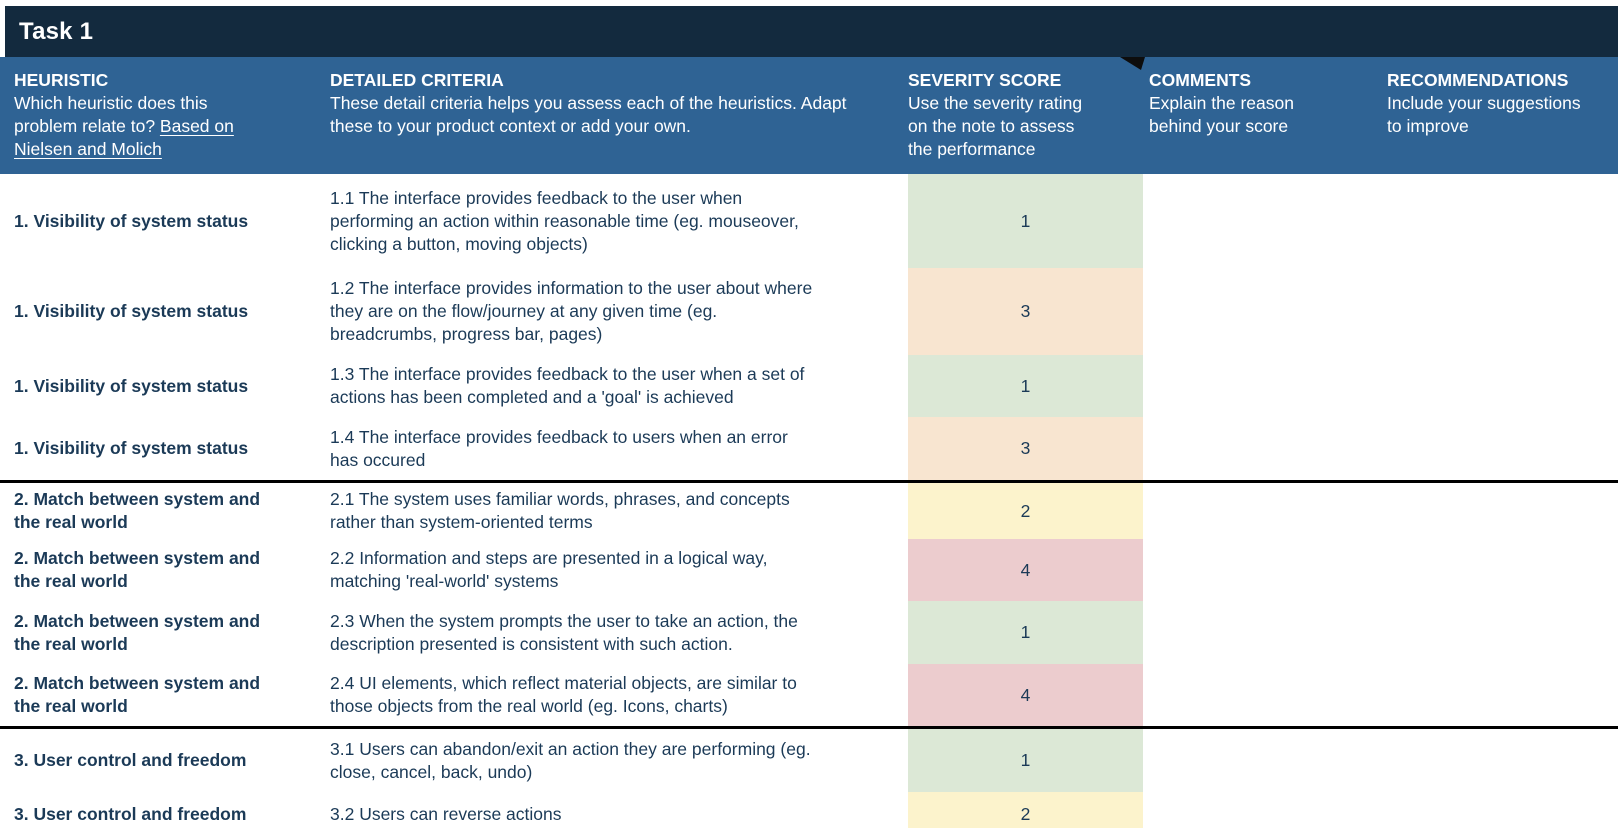 Image resolution: width=1618 pixels, height=828 pixels. I want to click on task-title: Task 1, so click(56, 31).